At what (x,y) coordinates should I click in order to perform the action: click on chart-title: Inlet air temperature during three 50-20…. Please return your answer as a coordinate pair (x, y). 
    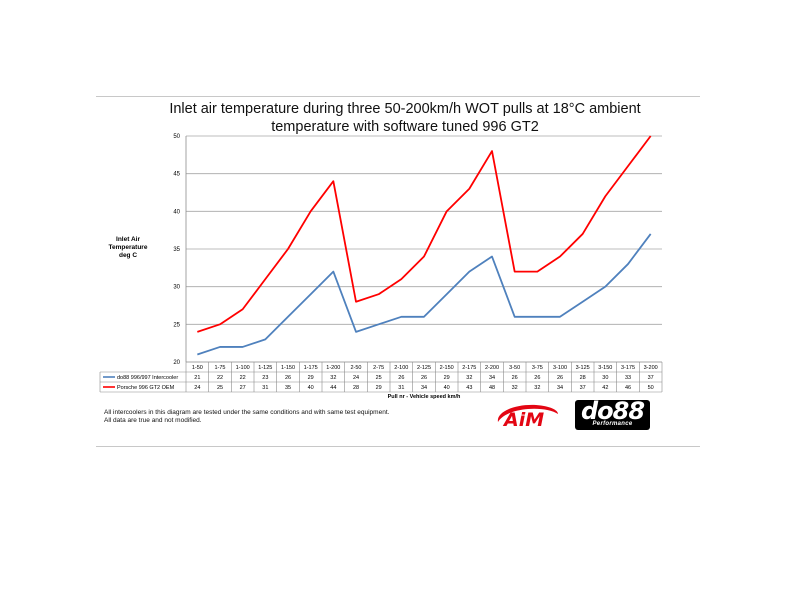
    Looking at the image, I should click on (405, 118).